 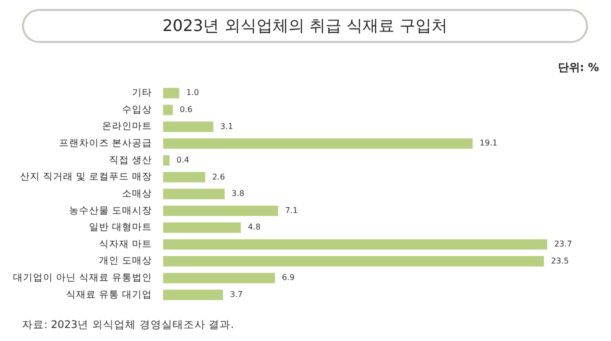 What do you see at coordinates (86, 177) in the screenshot?
I see `y-tick-label: 산지 직거래 및 로컬푸드 매장` at bounding box center [86, 177].